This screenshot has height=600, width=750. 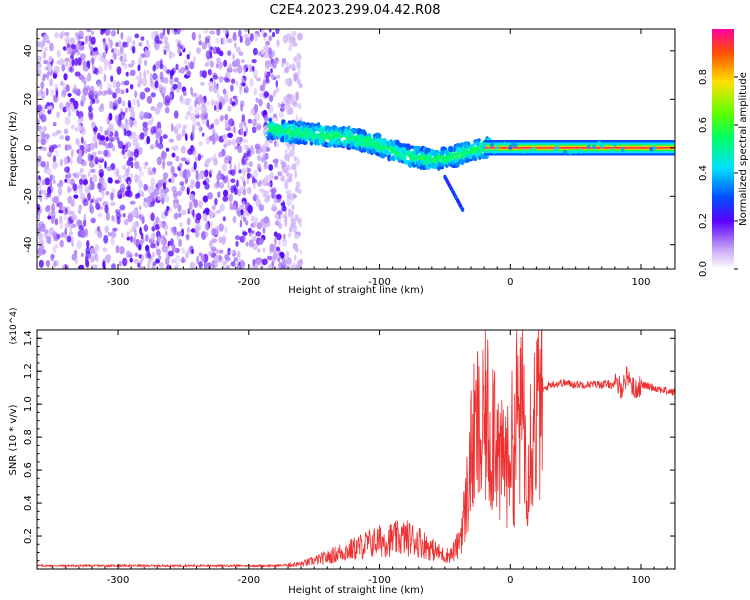 I want to click on carrier-blob, so click(x=494, y=152).